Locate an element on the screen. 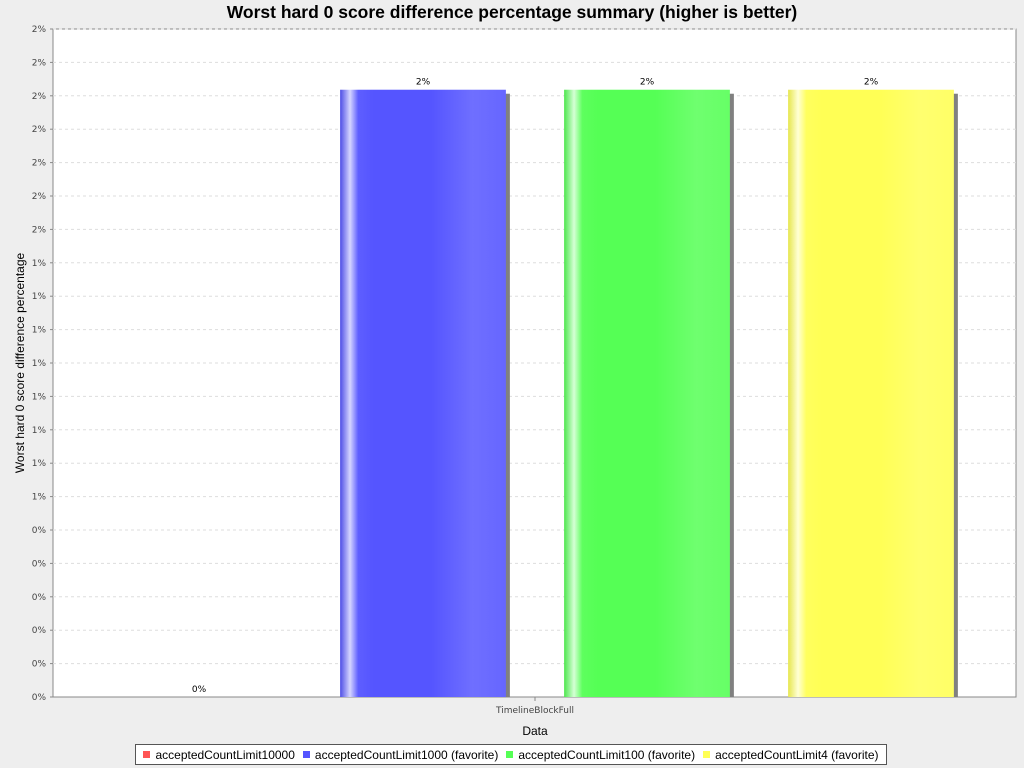 The height and width of the screenshot is (768, 1024). x-axis-ticks: TimelineBlockFull is located at coordinates (534, 706).